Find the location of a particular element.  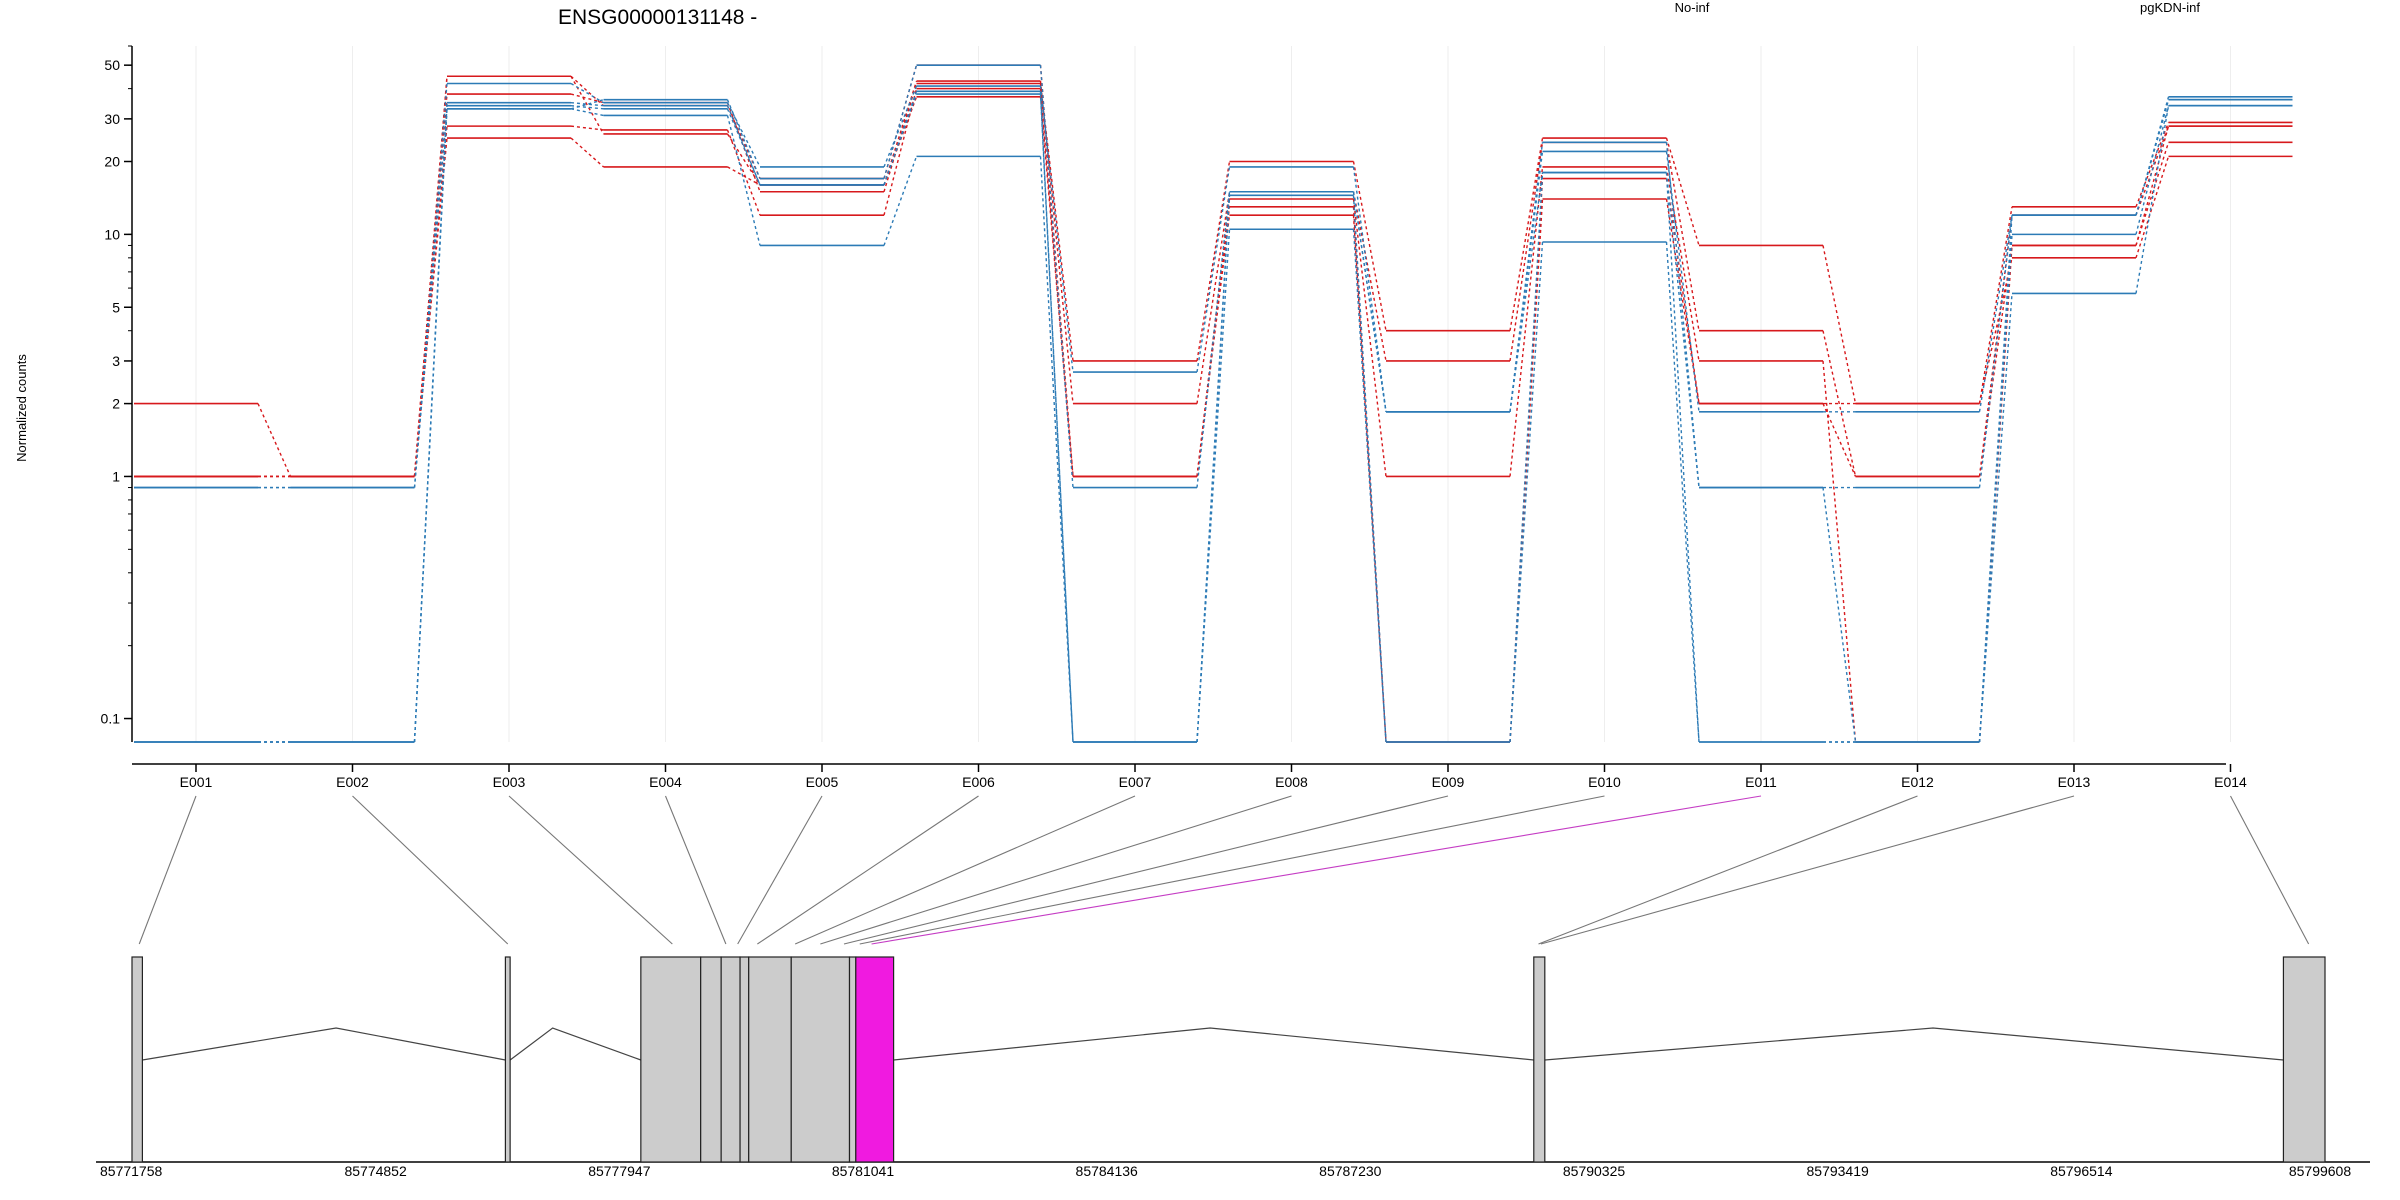

exon-link-e011 is located at coordinates (1316, 870).